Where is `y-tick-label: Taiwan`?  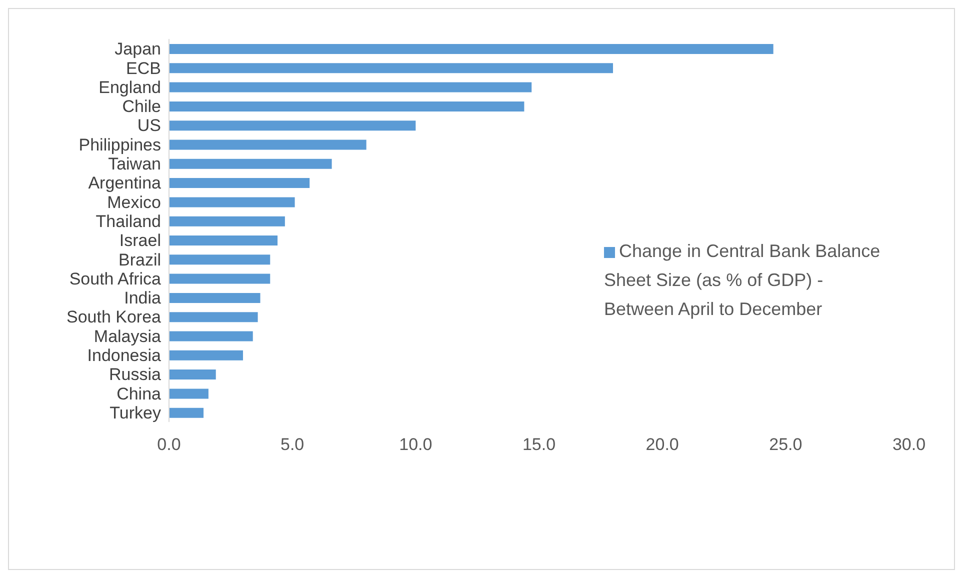 y-tick-label: Taiwan is located at coordinates (134, 164).